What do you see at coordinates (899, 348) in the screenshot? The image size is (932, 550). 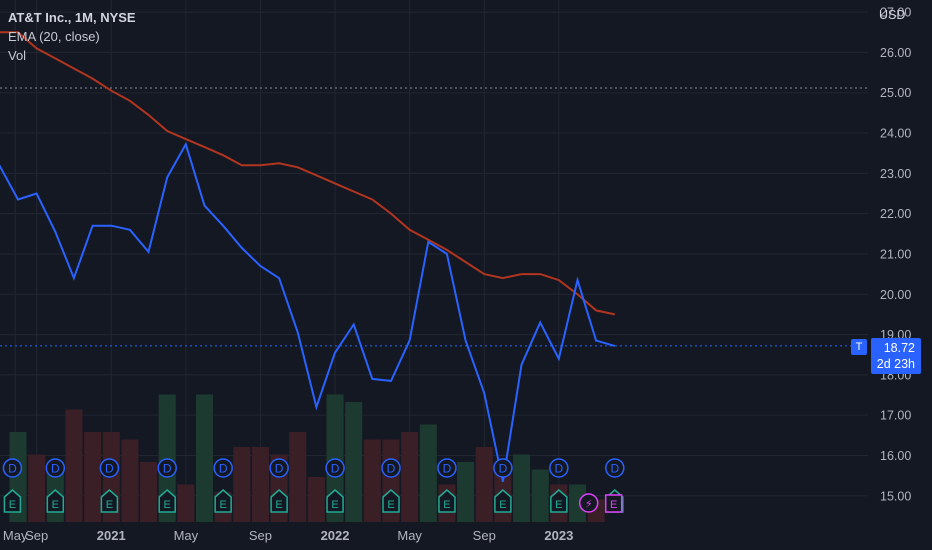 I see `last-price-value: 18.72` at bounding box center [899, 348].